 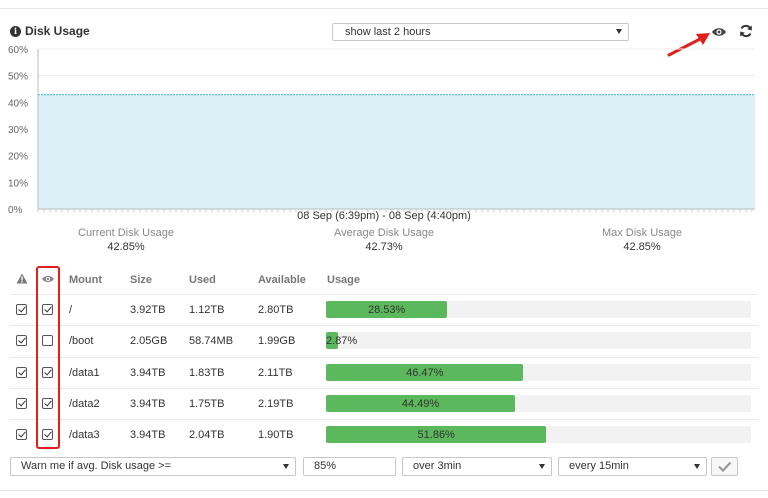 I want to click on y-tick-label: 40%, so click(x=18, y=103).